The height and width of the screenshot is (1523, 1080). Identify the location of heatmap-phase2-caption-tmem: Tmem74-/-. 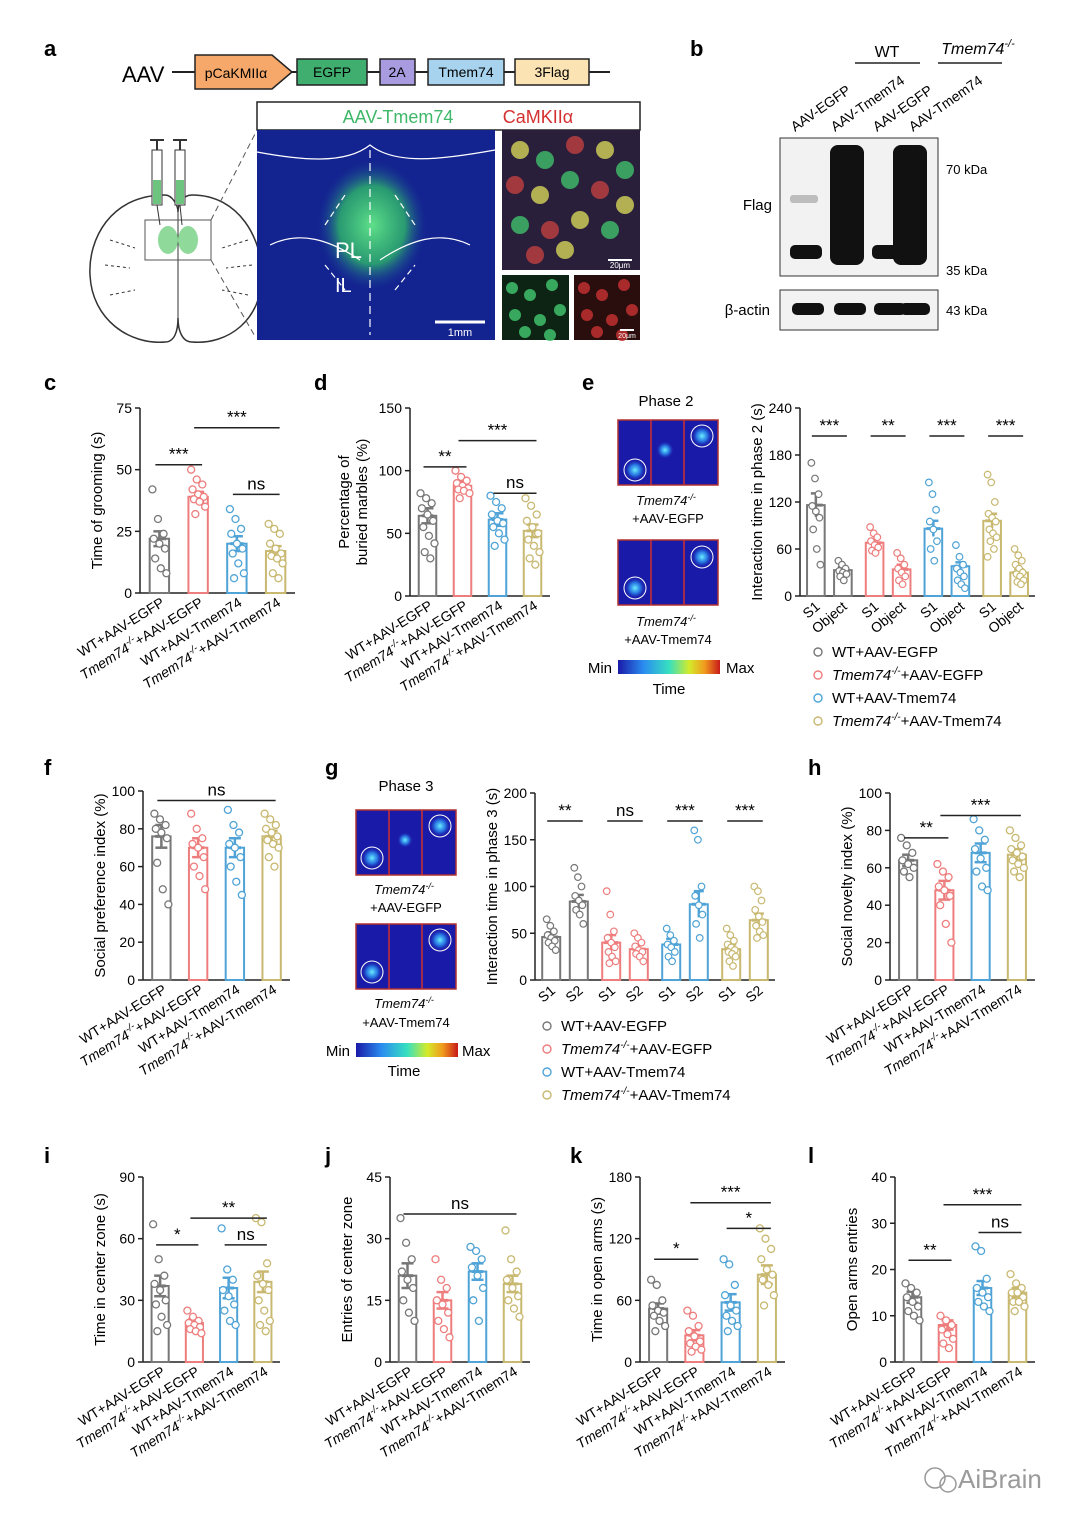
(666, 621).